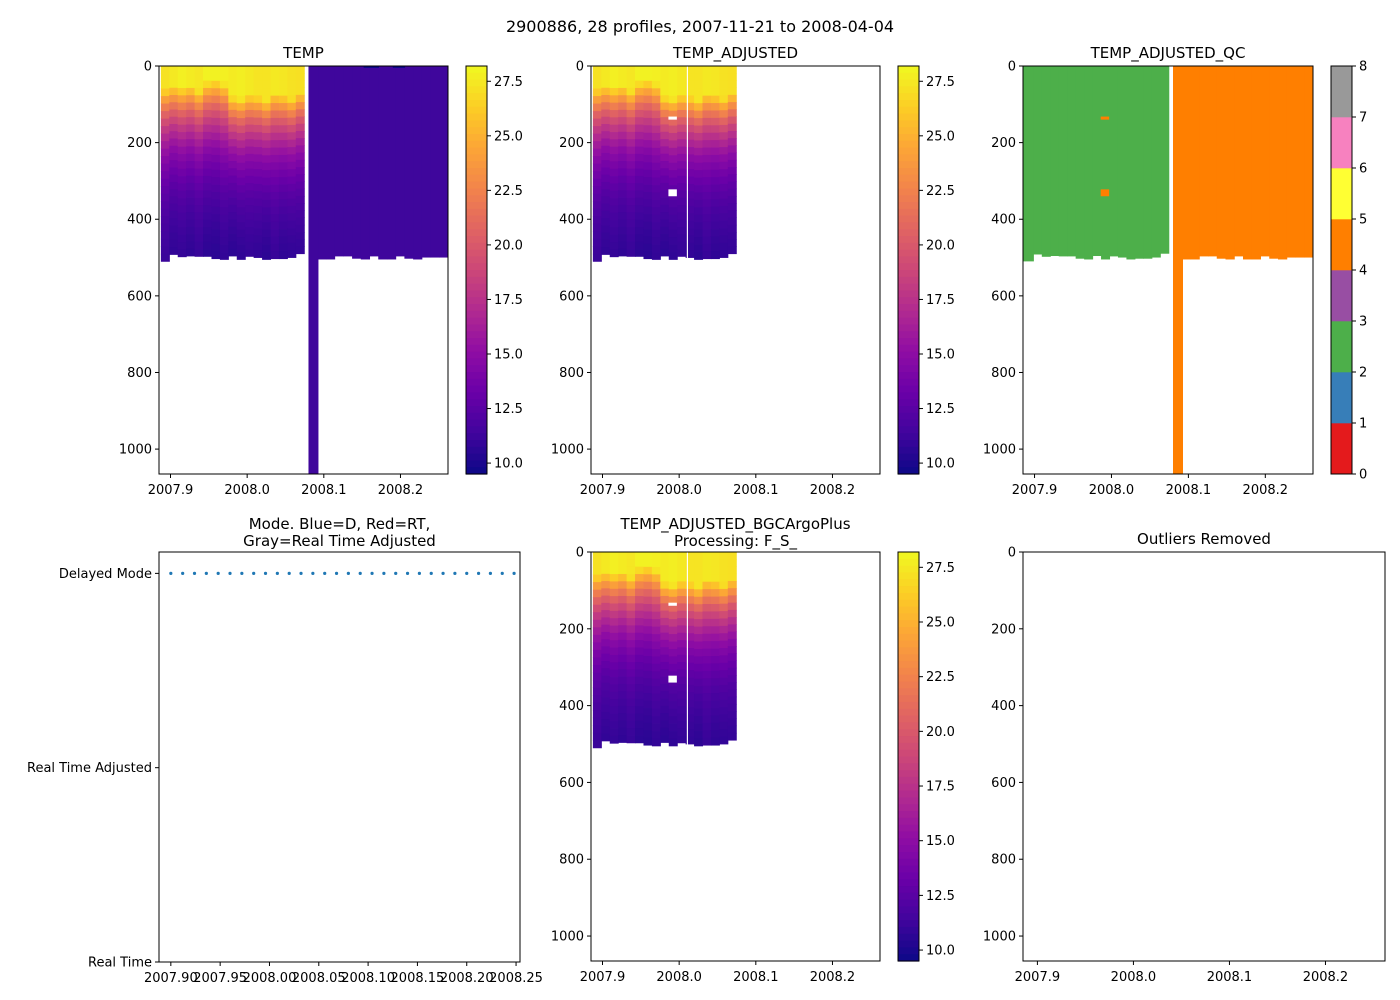 This screenshot has height=1000, width=1400. Describe the element at coordinates (833, 977) in the screenshot. I see `x-tick-label: 2008.2` at that location.